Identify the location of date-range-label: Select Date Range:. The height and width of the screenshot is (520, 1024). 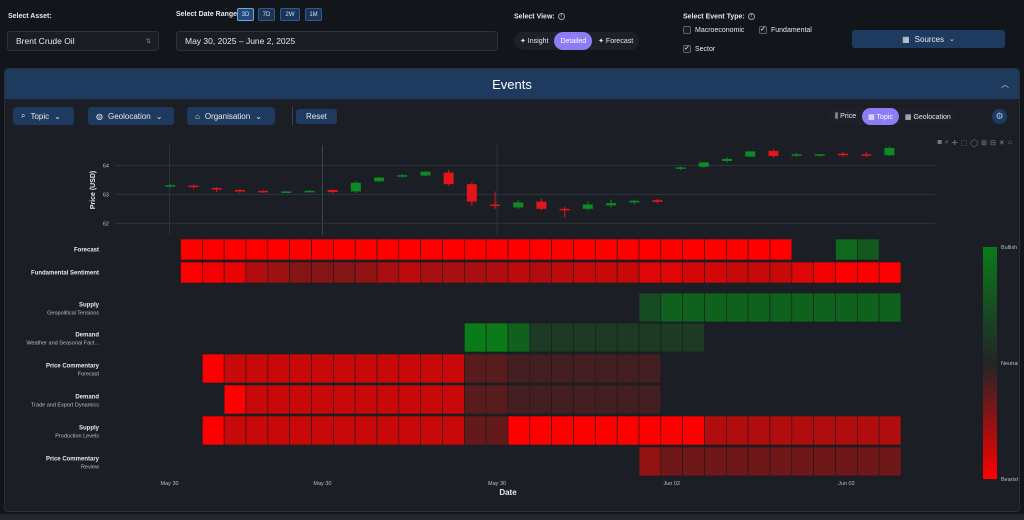
(208, 14).